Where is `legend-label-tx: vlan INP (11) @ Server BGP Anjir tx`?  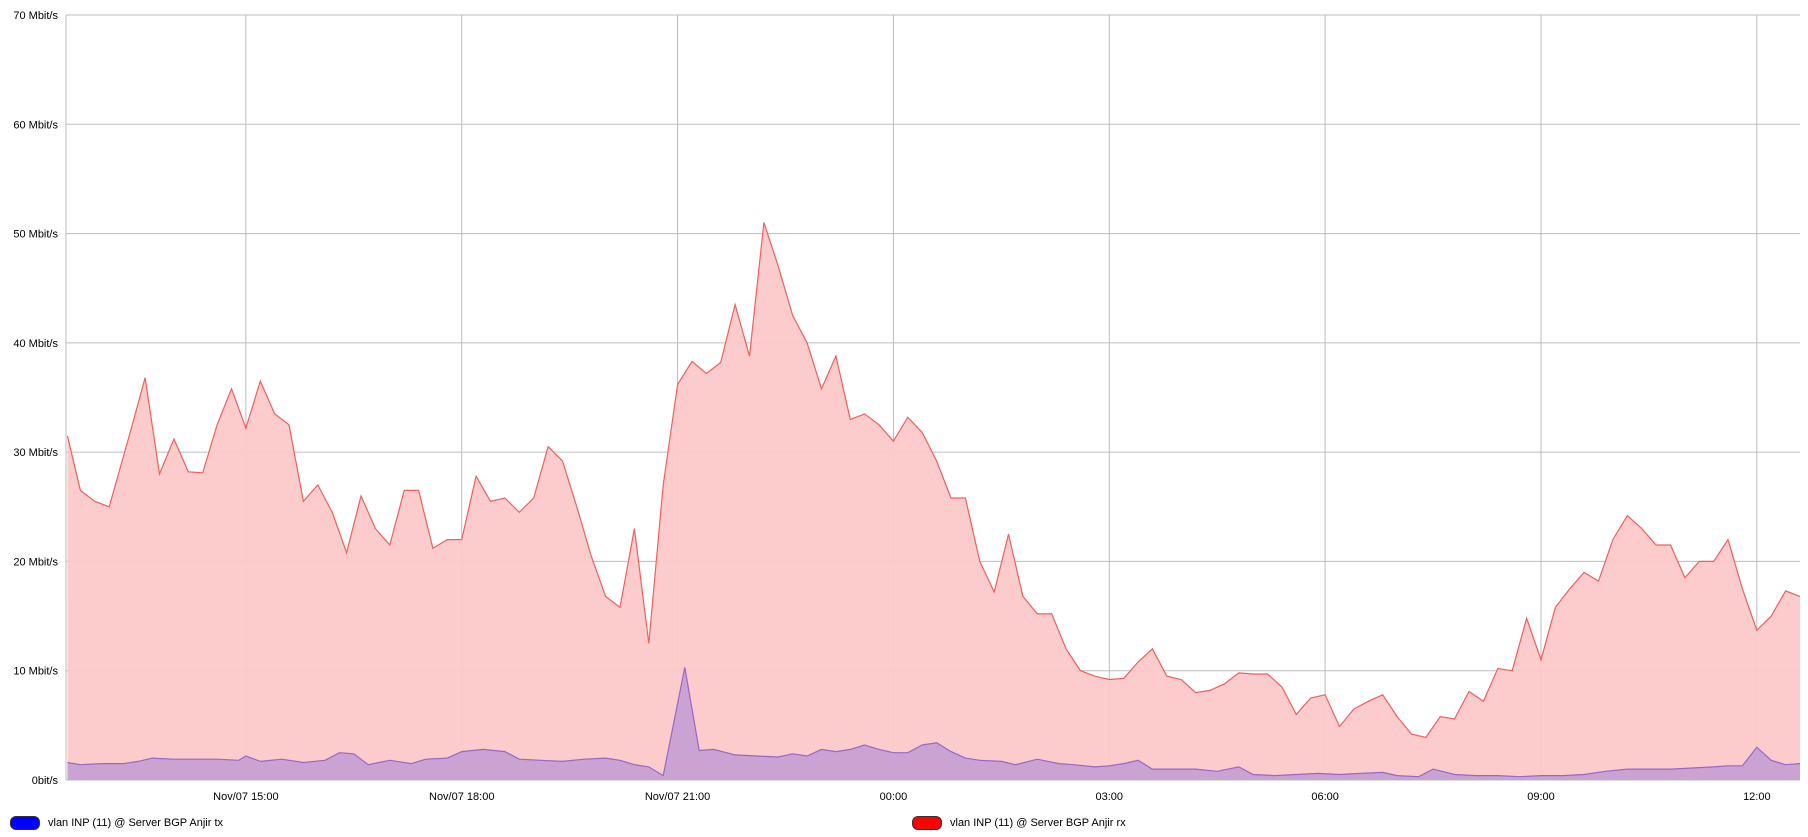 legend-label-tx: vlan INP (11) @ Server BGP Anjir tx is located at coordinates (136, 823).